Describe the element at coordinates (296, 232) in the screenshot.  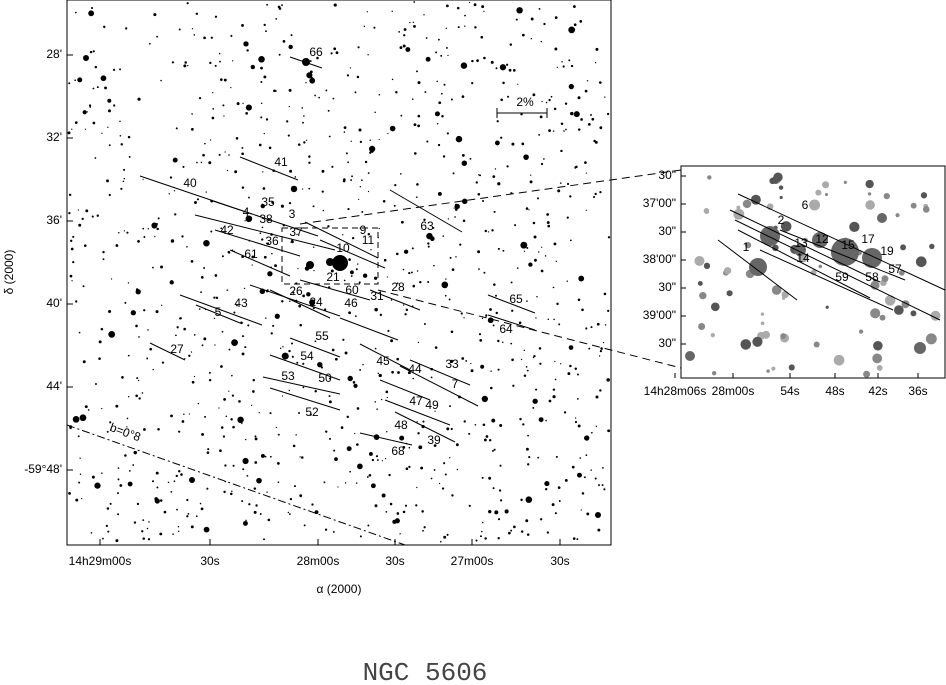
I see `star-label: 37` at that location.